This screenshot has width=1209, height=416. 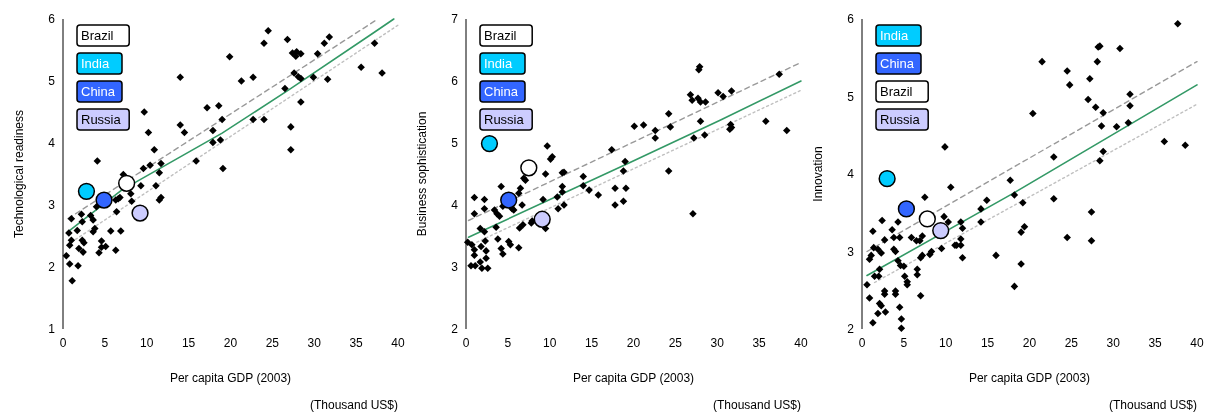 What do you see at coordinates (422, 174) in the screenshot?
I see `y-axis-title: Business sophistication` at bounding box center [422, 174].